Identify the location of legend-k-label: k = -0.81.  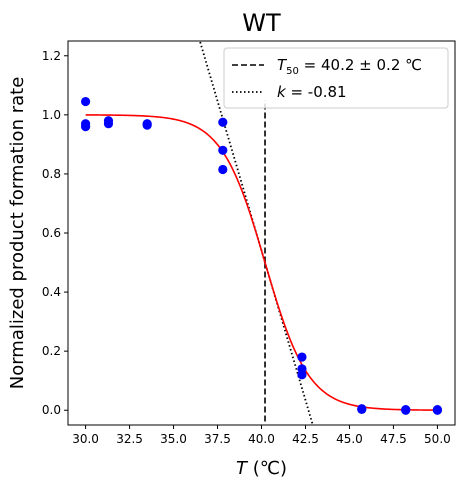
(312, 92).